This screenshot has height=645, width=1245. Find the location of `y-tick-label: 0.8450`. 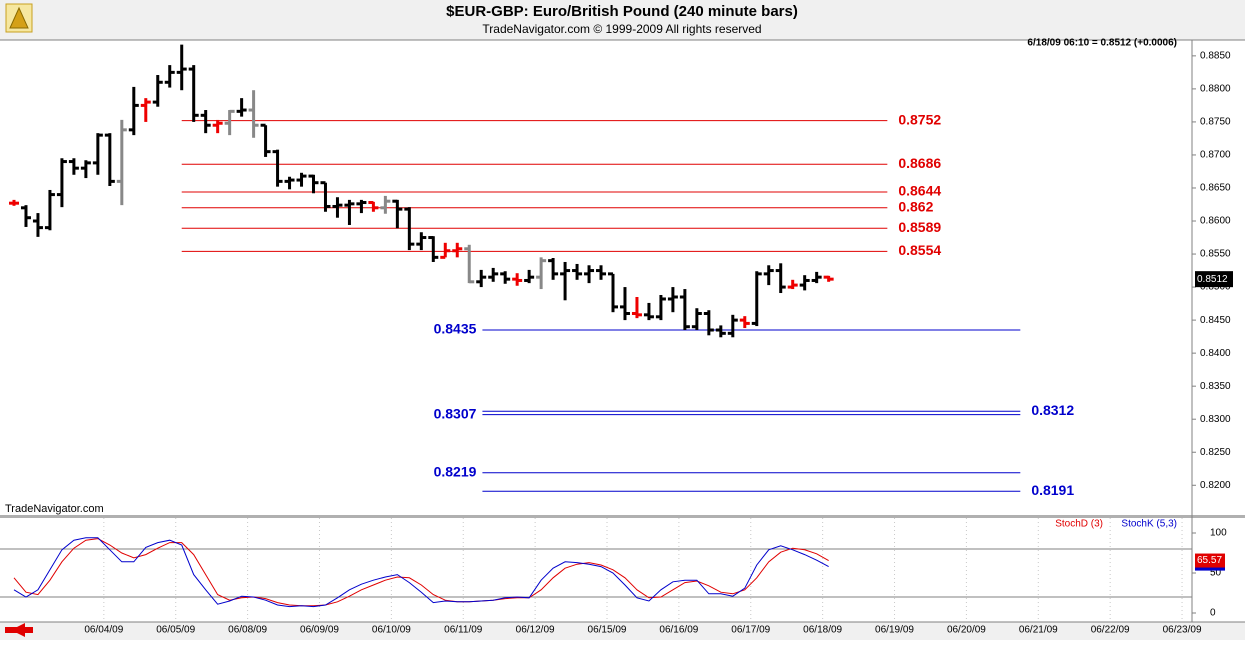

y-tick-label: 0.8450 is located at coordinates (1215, 320).